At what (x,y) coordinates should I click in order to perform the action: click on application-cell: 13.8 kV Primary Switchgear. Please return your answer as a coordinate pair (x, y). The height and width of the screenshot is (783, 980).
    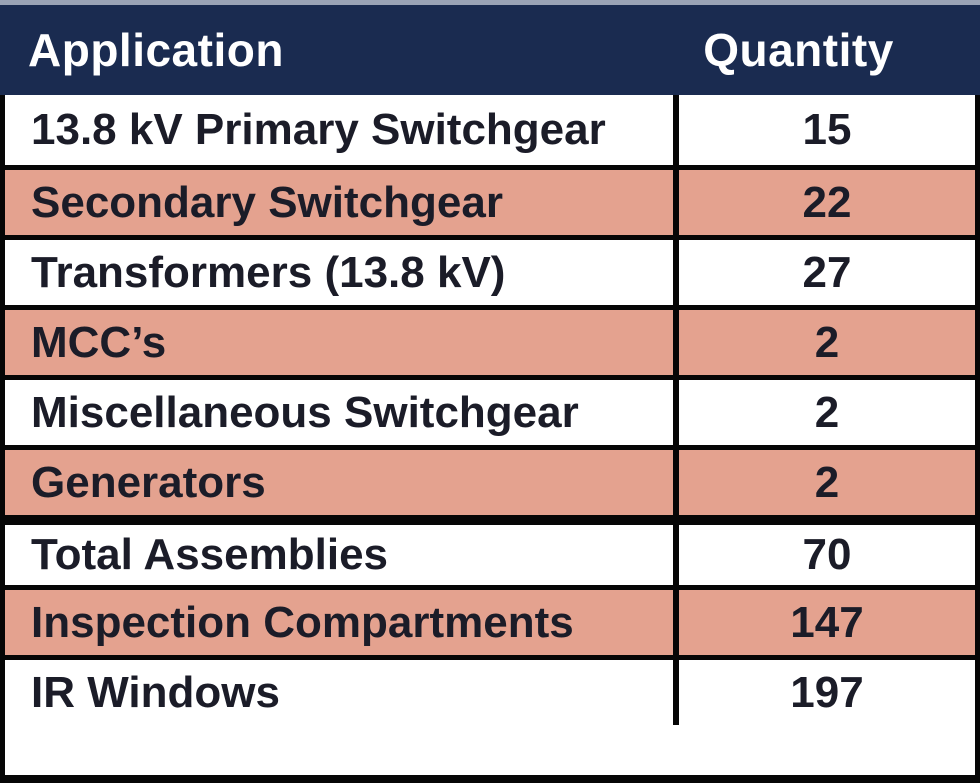
    Looking at the image, I should click on (342, 130).